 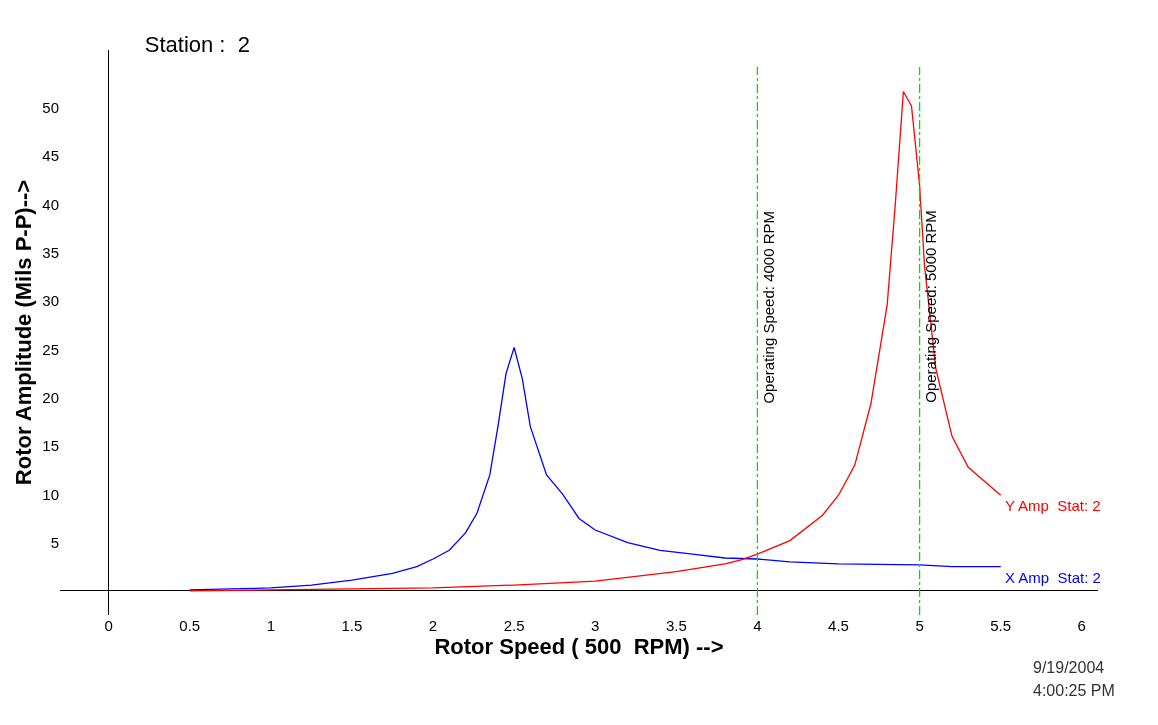 I want to click on series-label: Y Amp Stat: 2, so click(x=1053, y=505).